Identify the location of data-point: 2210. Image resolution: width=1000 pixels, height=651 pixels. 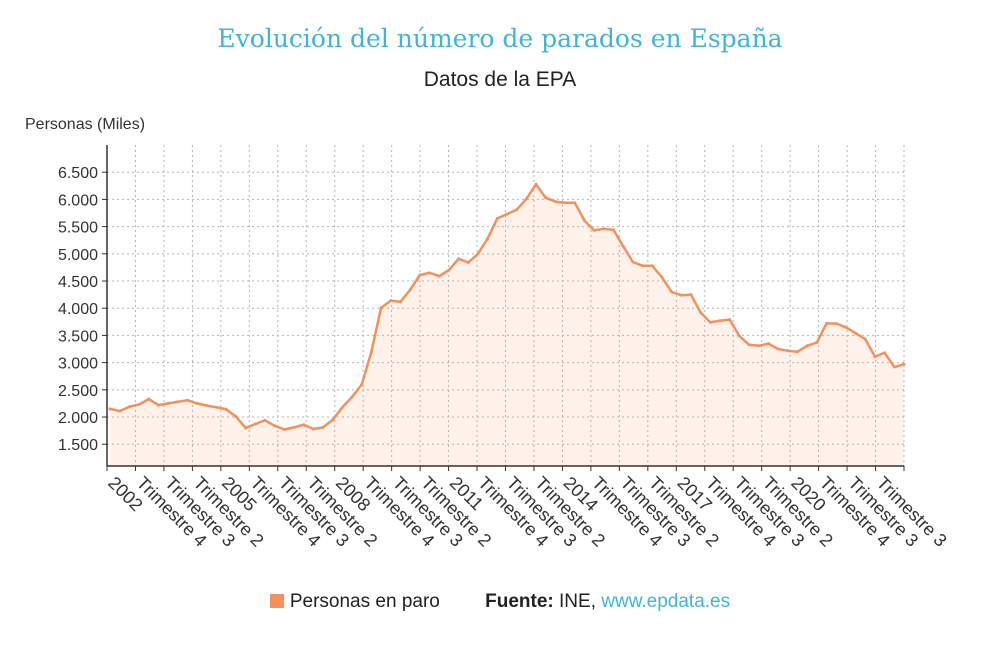
(207, 406).